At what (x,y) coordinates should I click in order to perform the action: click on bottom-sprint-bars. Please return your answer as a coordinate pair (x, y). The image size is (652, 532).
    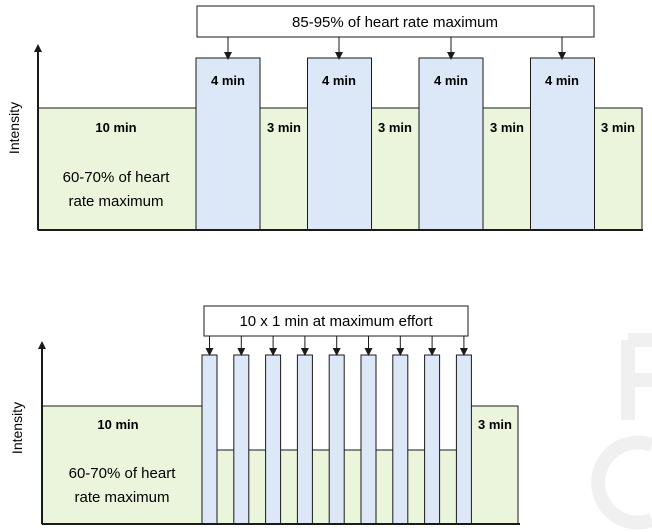
    Looking at the image, I should click on (336, 439).